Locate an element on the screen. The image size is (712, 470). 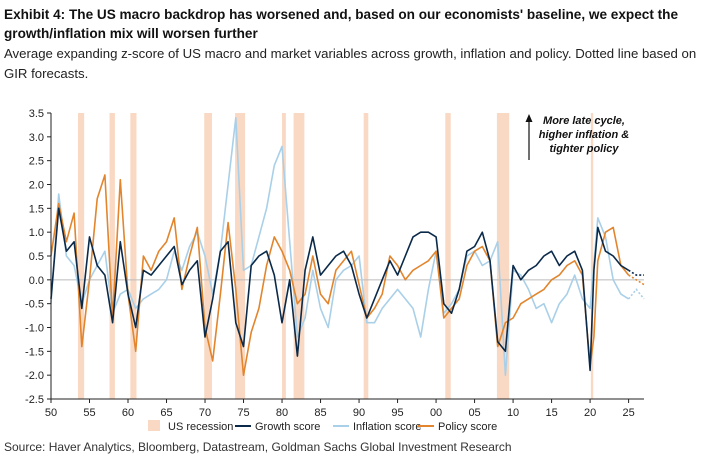
x-tick-label: 95 is located at coordinates (397, 413).